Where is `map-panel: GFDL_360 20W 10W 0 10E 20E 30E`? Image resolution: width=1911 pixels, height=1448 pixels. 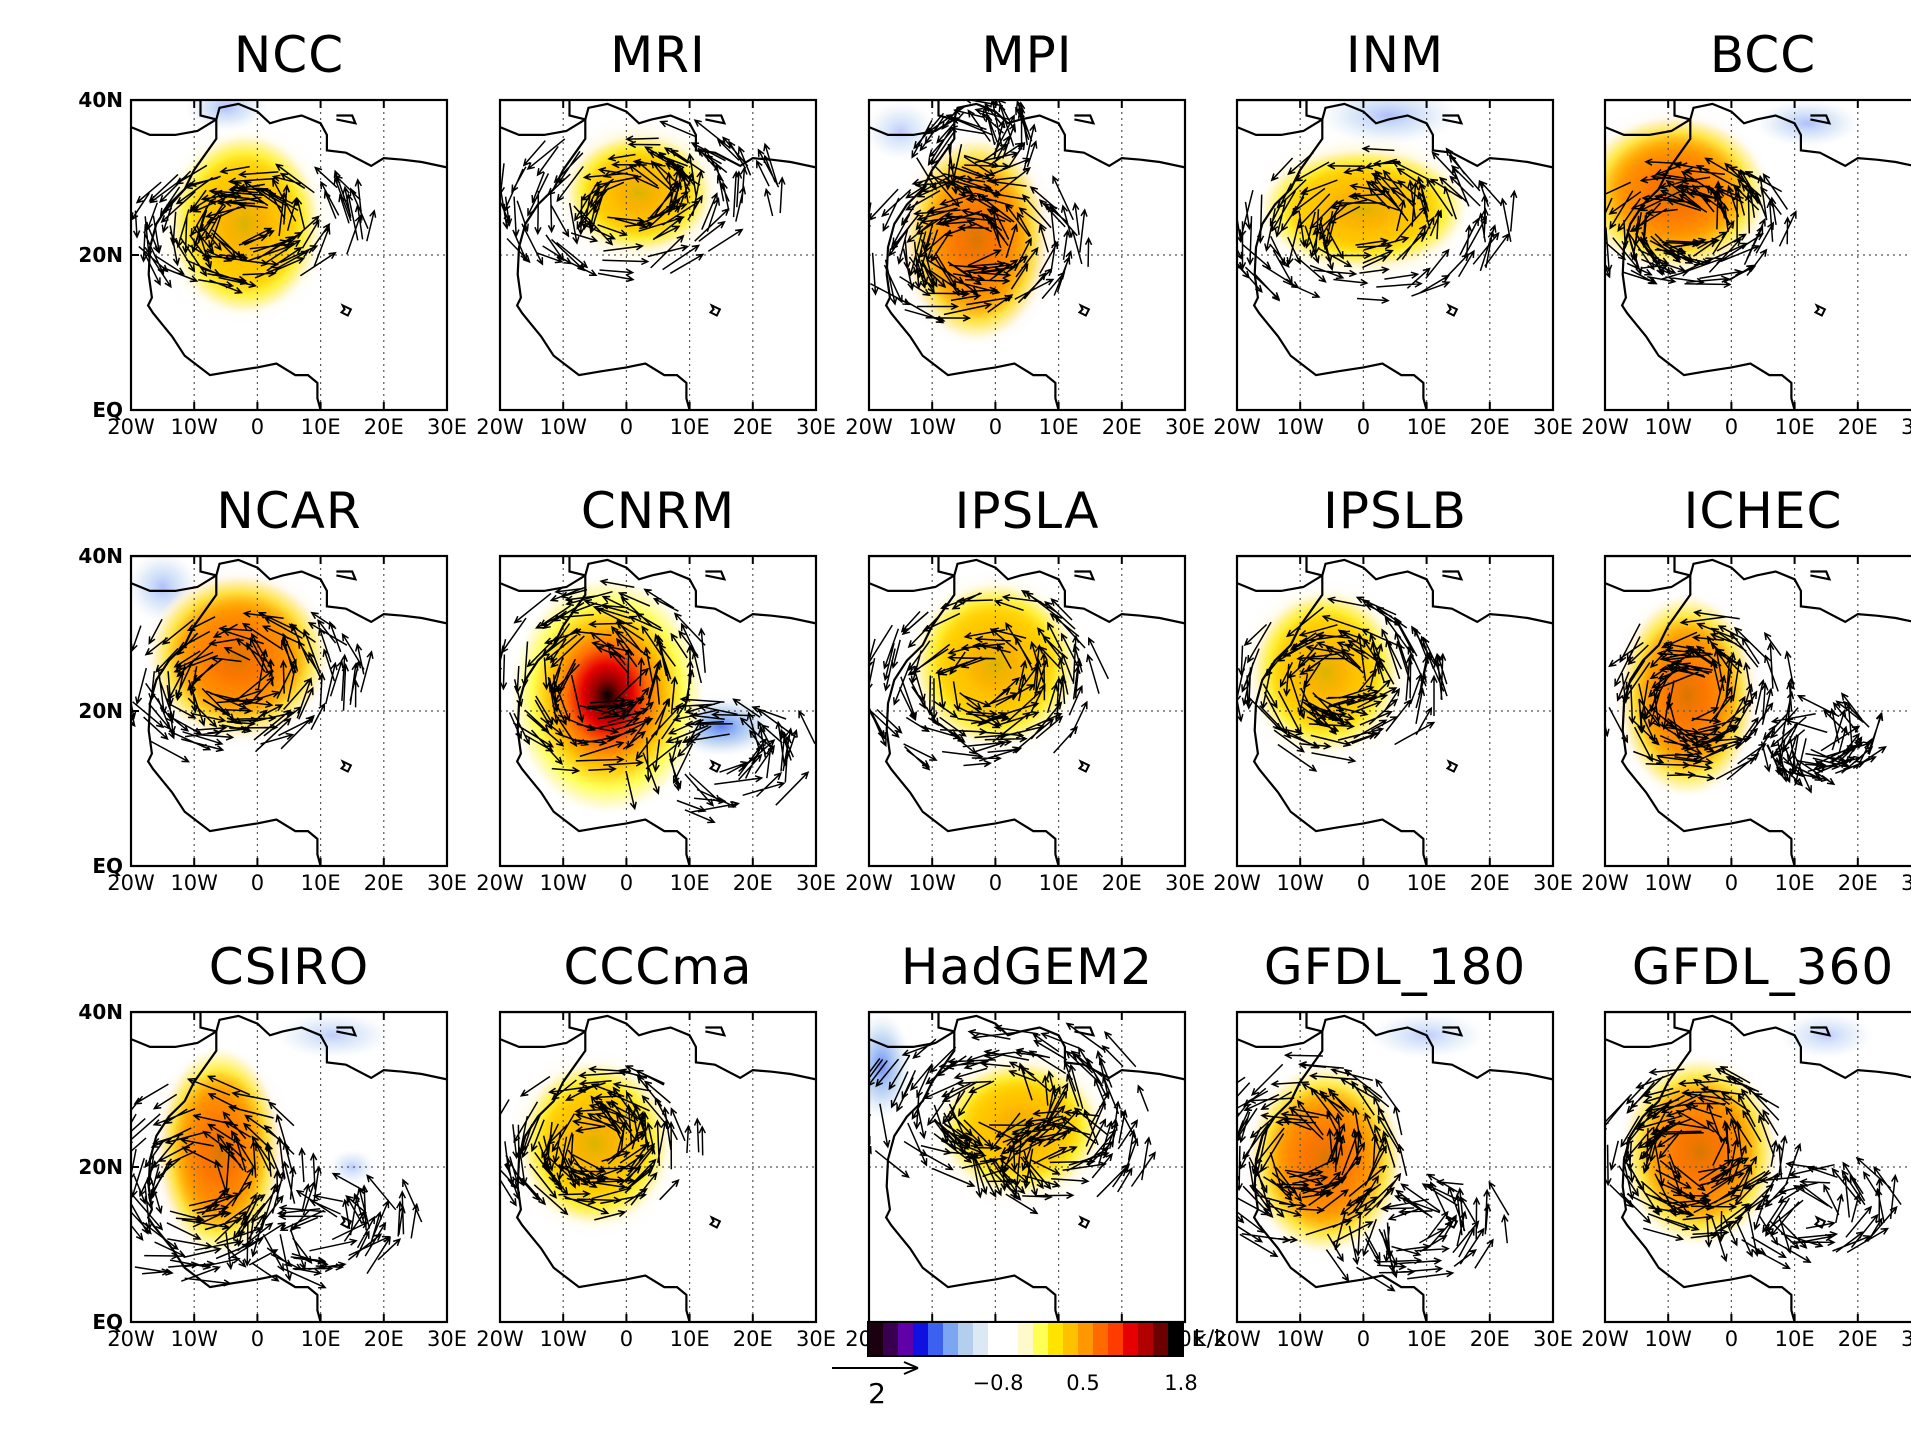 map-panel: GFDL_360 20W 10W 0 10E 20E 30E is located at coordinates (1746, 1144).